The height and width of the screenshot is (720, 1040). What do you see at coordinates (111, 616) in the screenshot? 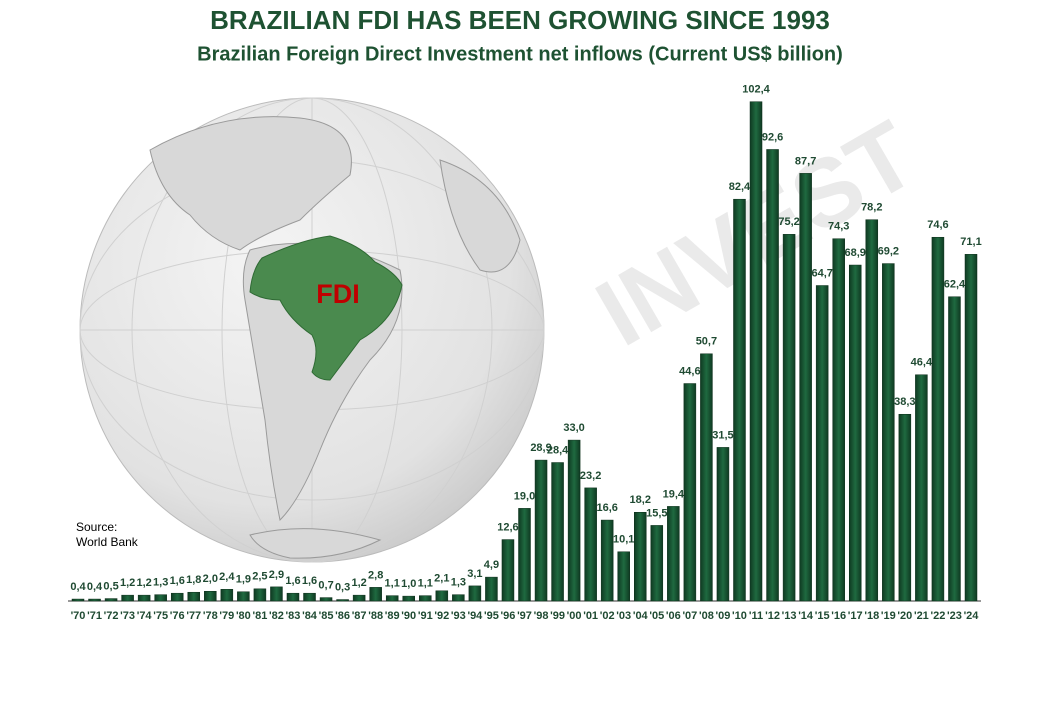
I see `x-tick-label: '72` at bounding box center [111, 616].